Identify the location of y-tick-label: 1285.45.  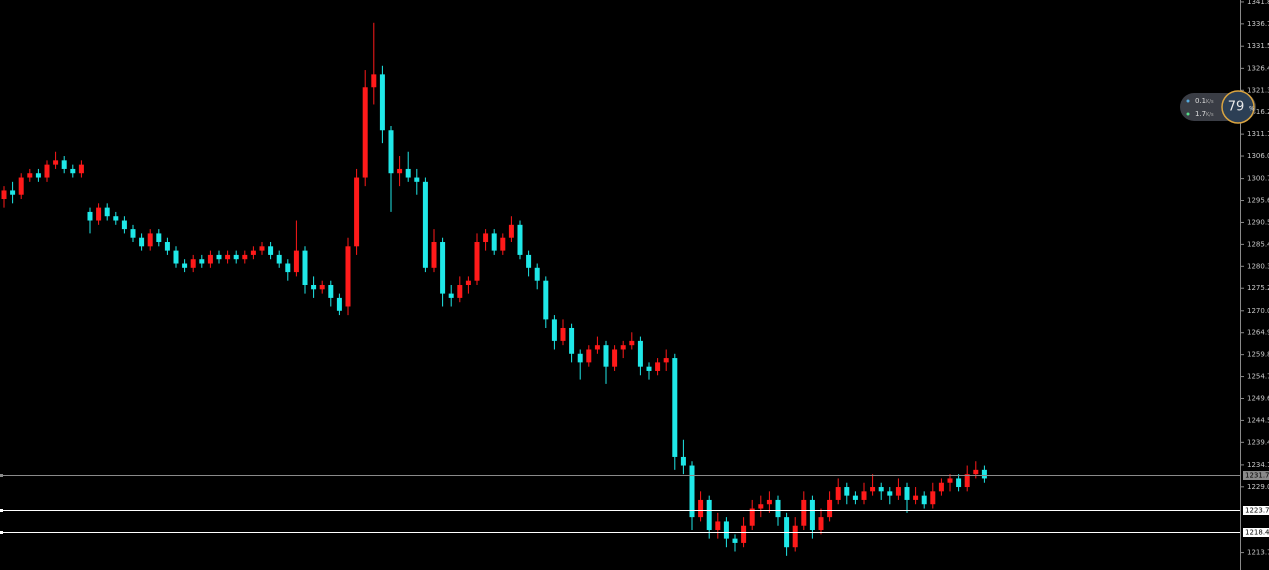
(1258, 244).